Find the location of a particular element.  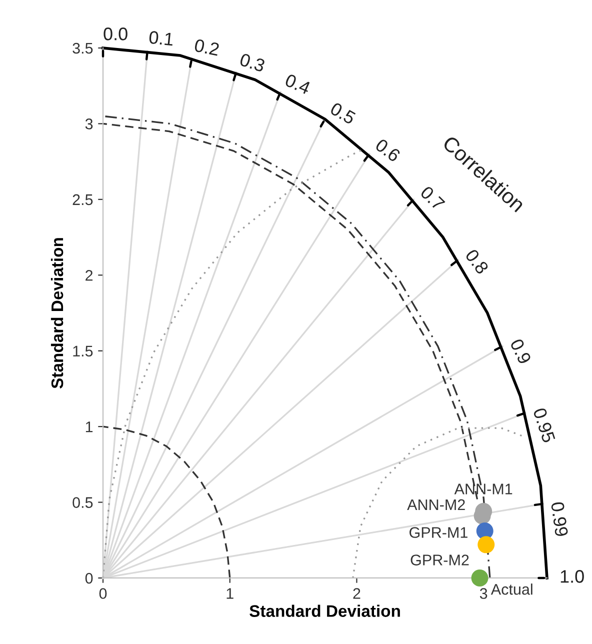

series-label: ANN-M2 is located at coordinates (436, 504).